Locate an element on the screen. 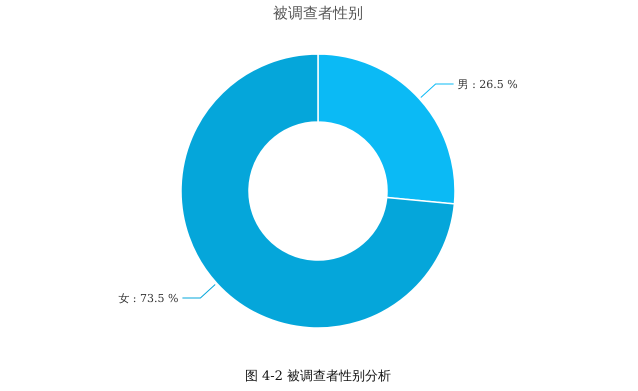 The height and width of the screenshot is (391, 638). data-label: : 73.5 % is located at coordinates (153, 299).